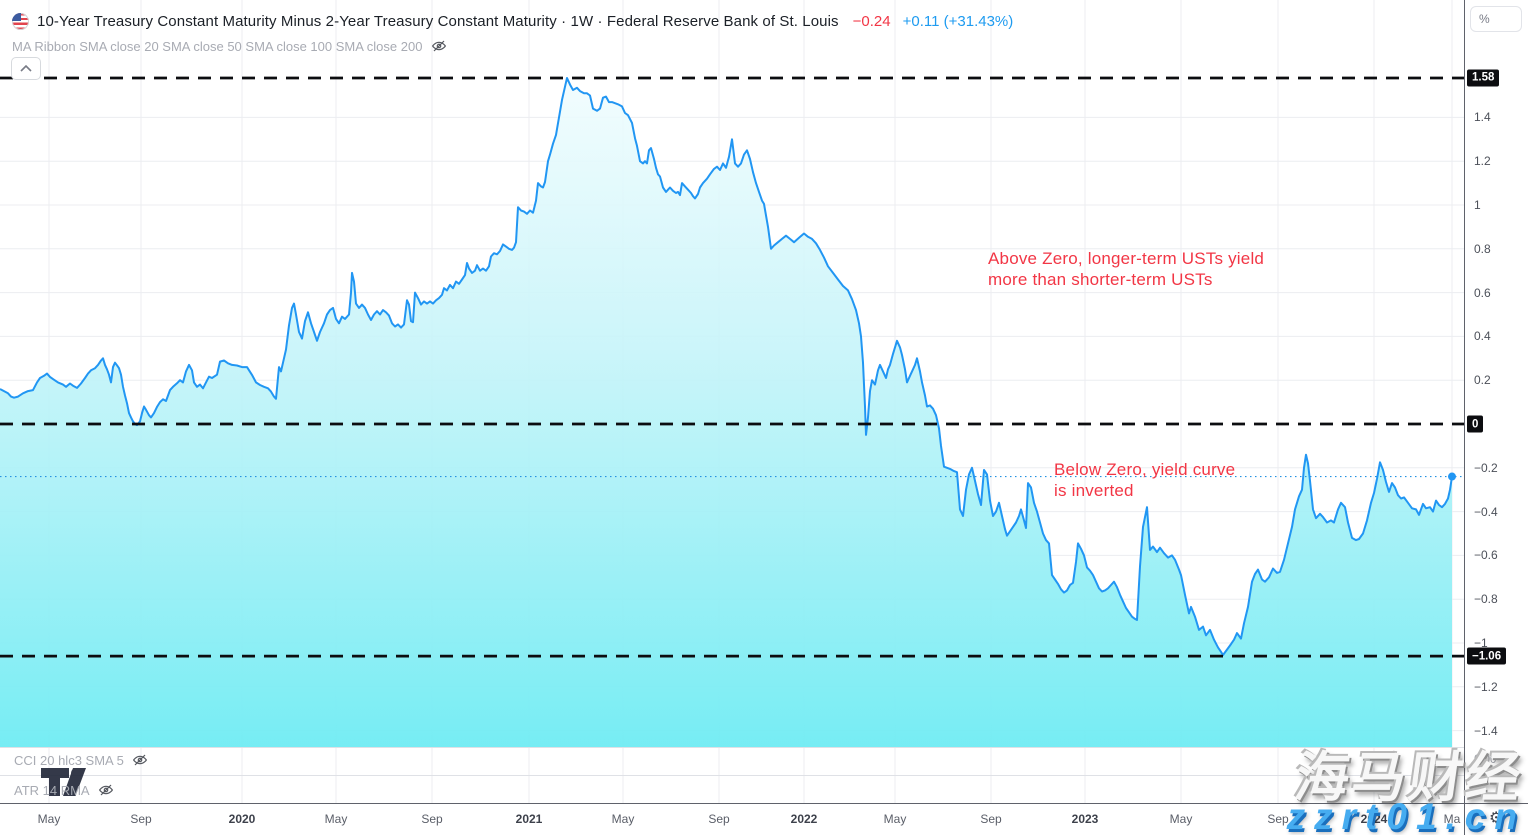 The image size is (1528, 835). What do you see at coordinates (1482, 380) in the screenshot?
I see `y-tick-label: 0.2` at bounding box center [1482, 380].